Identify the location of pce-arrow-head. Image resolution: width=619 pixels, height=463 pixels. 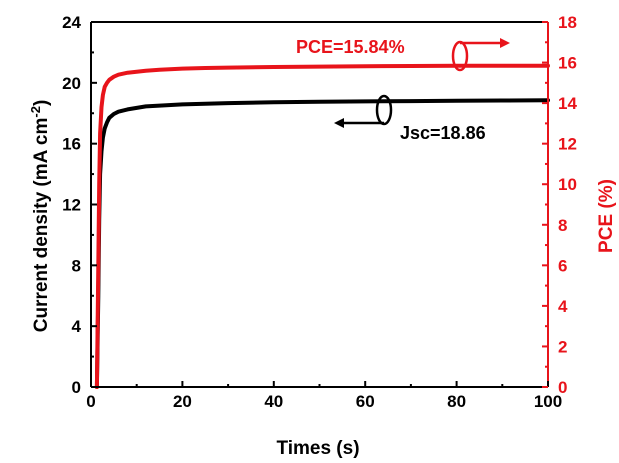
(505, 43).